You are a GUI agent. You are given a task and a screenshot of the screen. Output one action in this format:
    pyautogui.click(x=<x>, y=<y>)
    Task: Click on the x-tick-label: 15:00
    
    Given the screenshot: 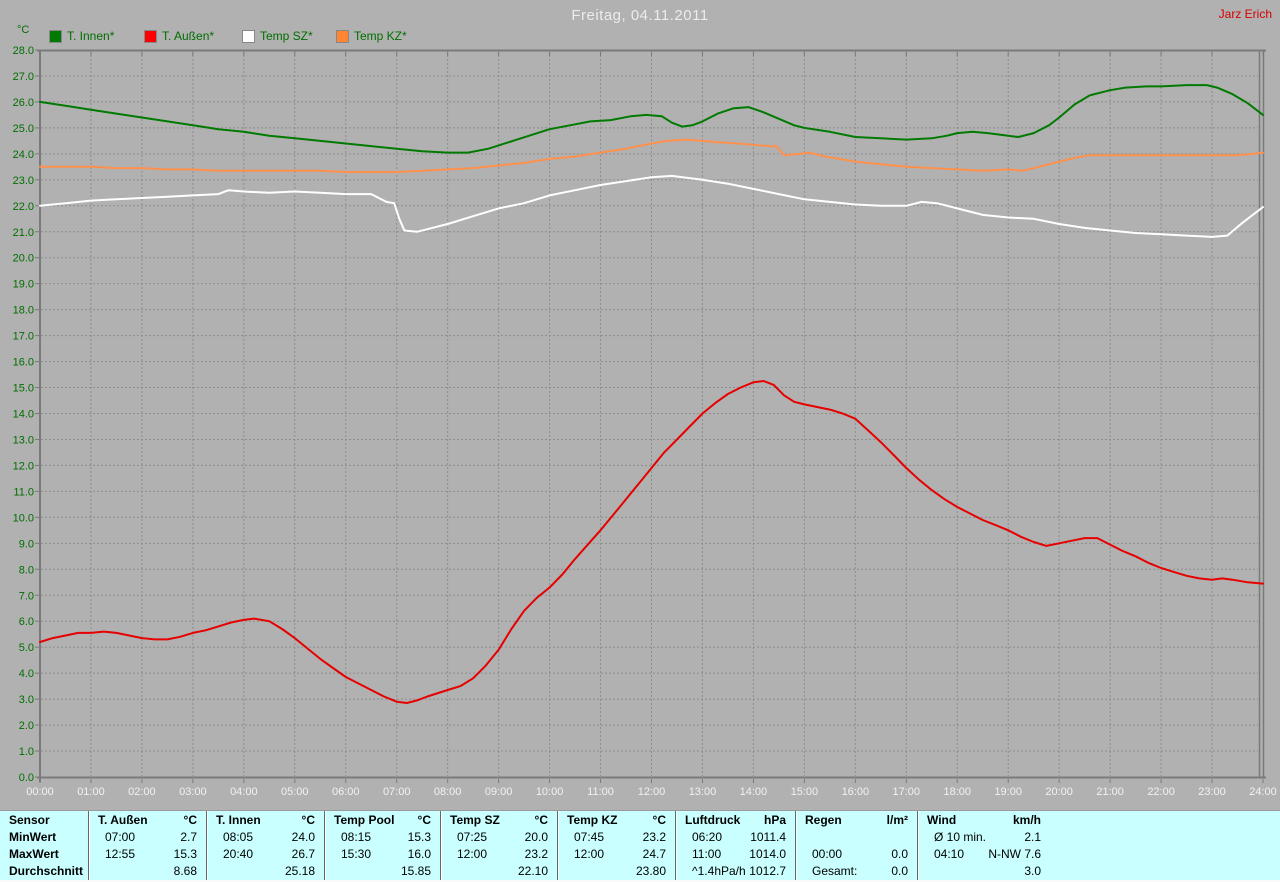 What is the action you would take?
    pyautogui.click(x=805, y=792)
    